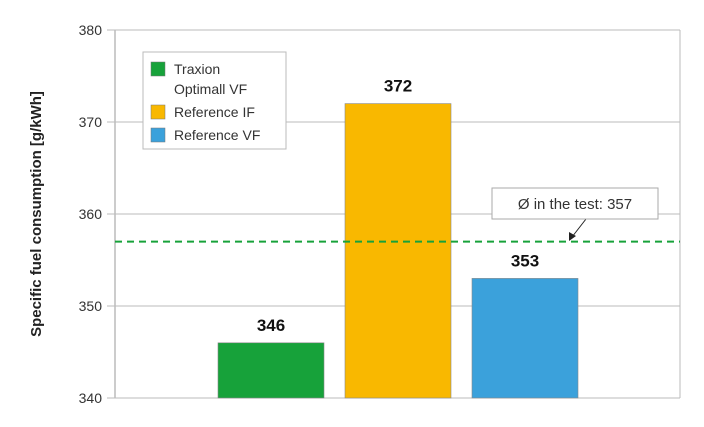  What do you see at coordinates (397, 215) in the screenshot?
I see `reference-line-group: Ø in the test: 357` at bounding box center [397, 215].